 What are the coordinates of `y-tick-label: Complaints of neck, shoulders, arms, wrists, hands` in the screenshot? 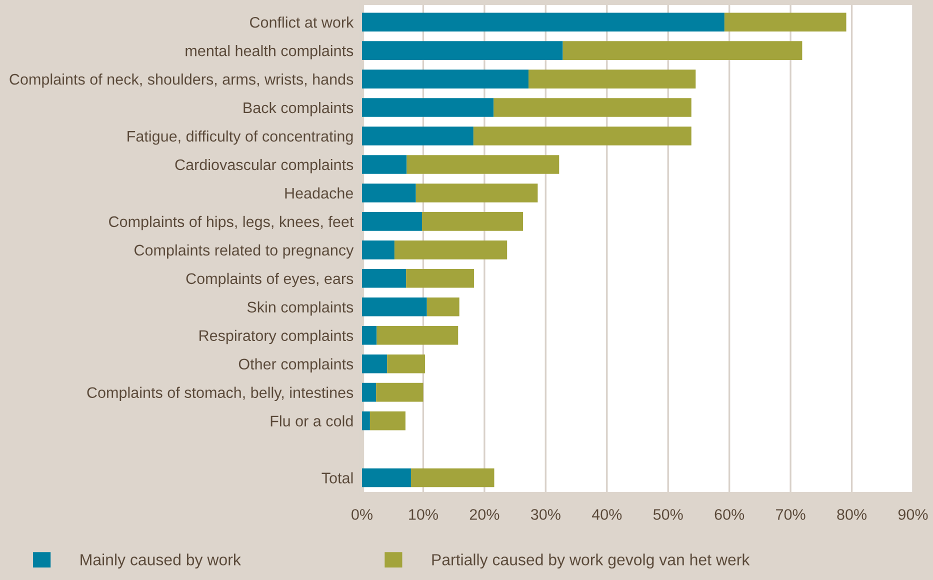 It's located at (182, 81).